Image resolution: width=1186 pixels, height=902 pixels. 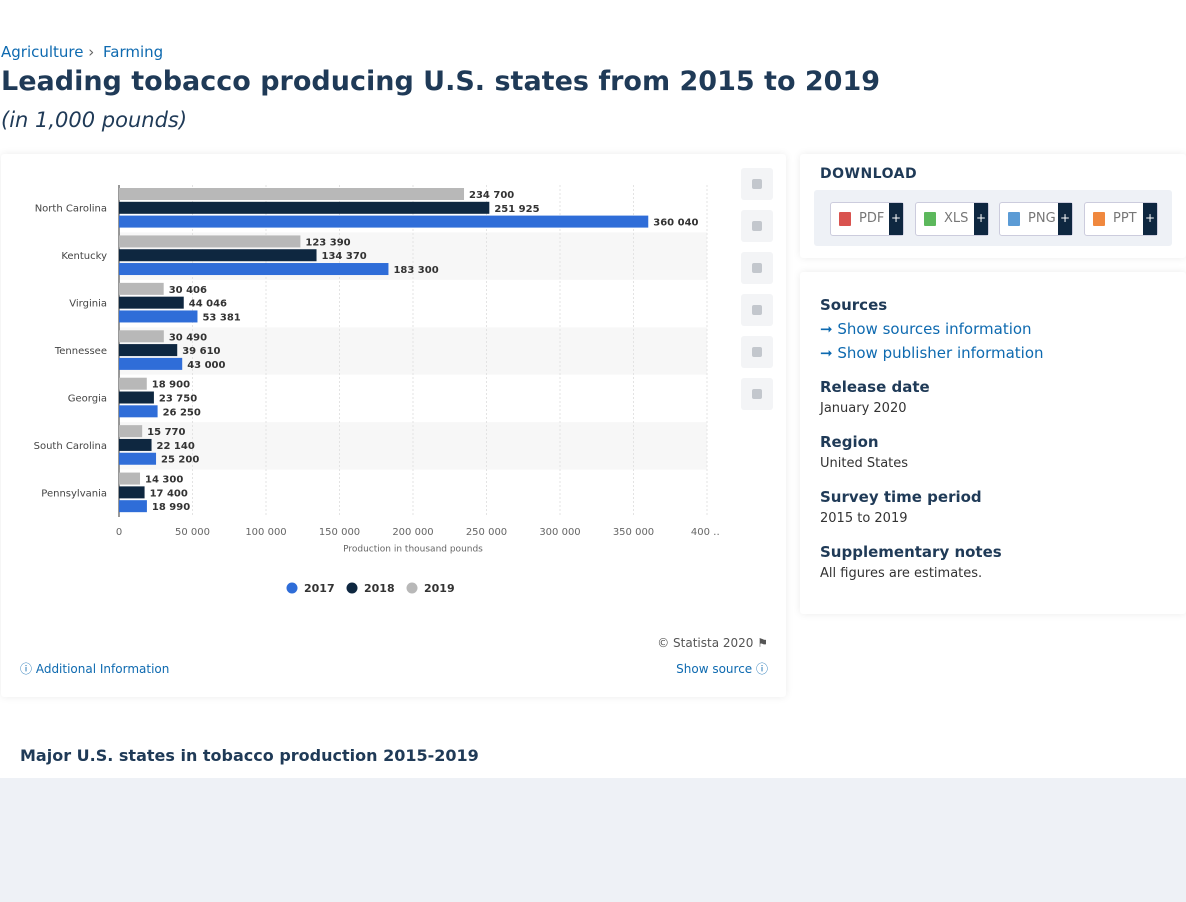 I want to click on value-label: 134 370, so click(x=344, y=256).